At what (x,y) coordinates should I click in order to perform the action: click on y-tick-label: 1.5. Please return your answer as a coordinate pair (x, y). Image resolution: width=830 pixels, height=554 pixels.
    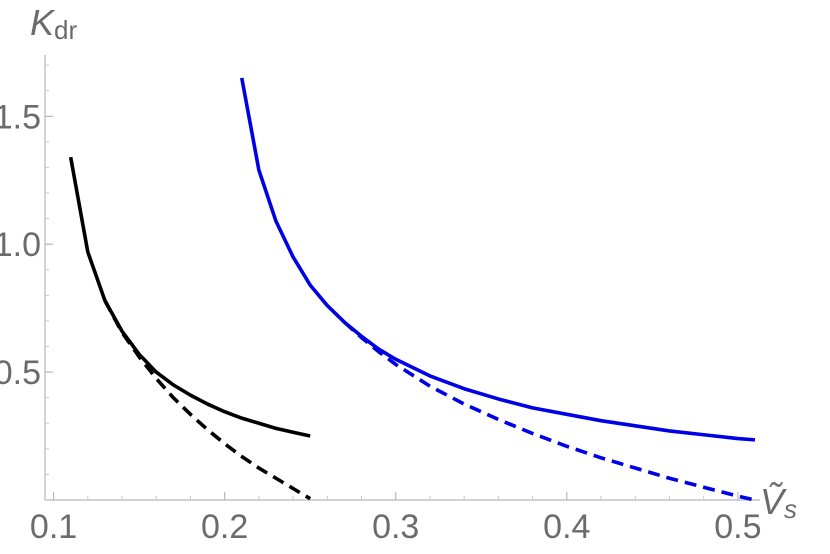
    Looking at the image, I should click on (20, 117).